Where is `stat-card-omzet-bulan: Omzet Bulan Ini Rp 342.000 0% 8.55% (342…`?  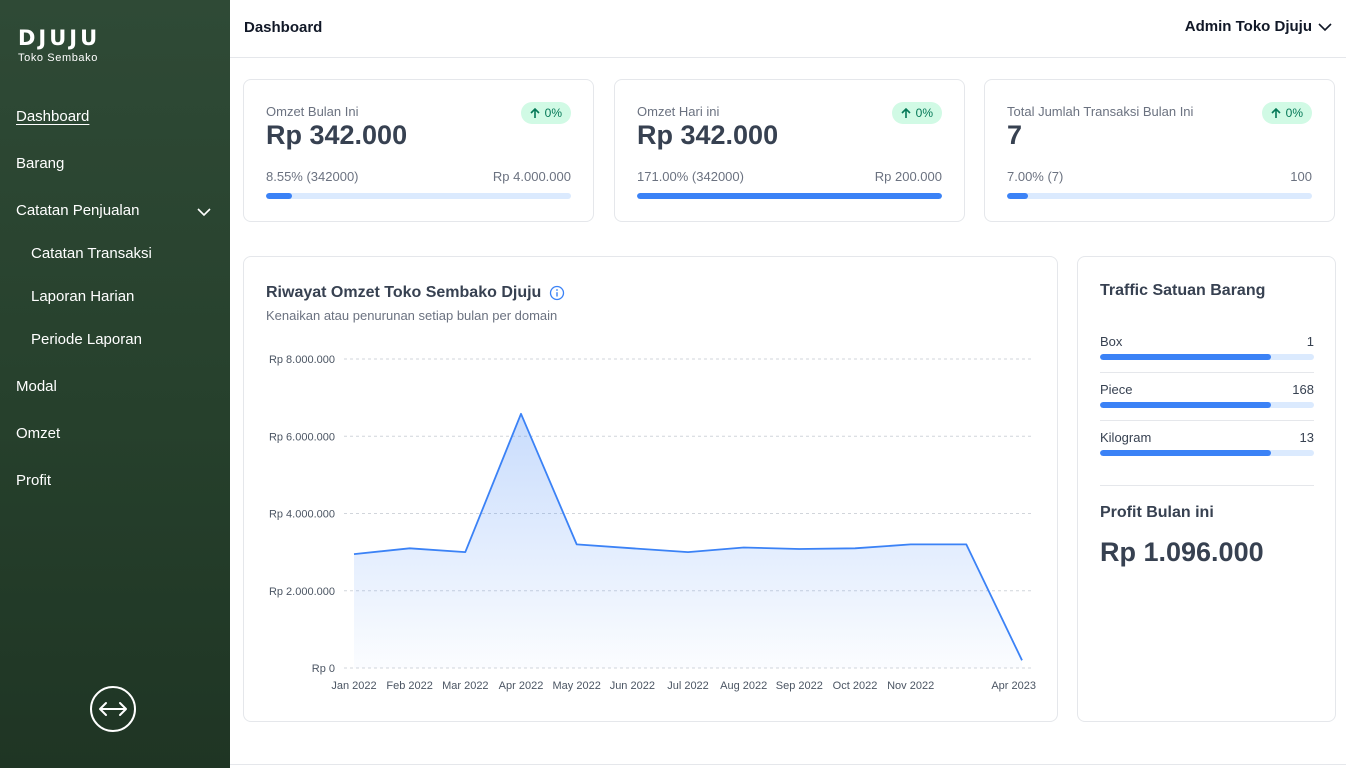 stat-card-omzet-bulan: Omzet Bulan Ini Rp 342.000 0% 8.55% (342… is located at coordinates (418, 150).